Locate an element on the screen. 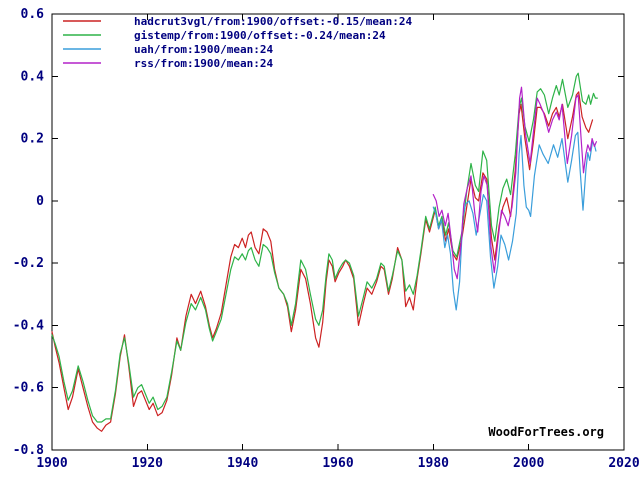 This screenshot has height=480, width=640. y-tick-label: 0 is located at coordinates (40, 201).